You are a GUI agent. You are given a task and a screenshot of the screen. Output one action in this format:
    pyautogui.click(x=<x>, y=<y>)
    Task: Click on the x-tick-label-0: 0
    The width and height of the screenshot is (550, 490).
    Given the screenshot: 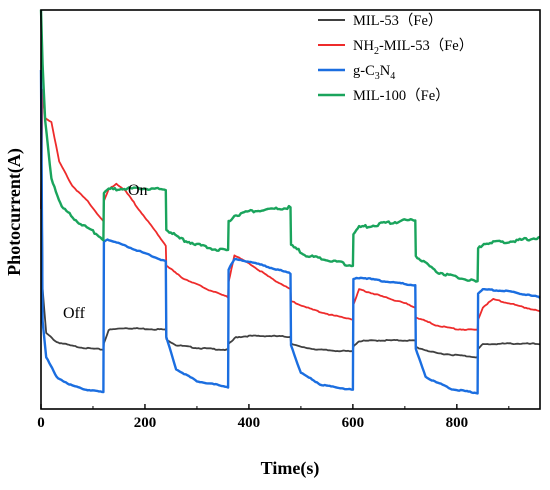 What is the action you would take?
    pyautogui.click(x=41, y=423)
    